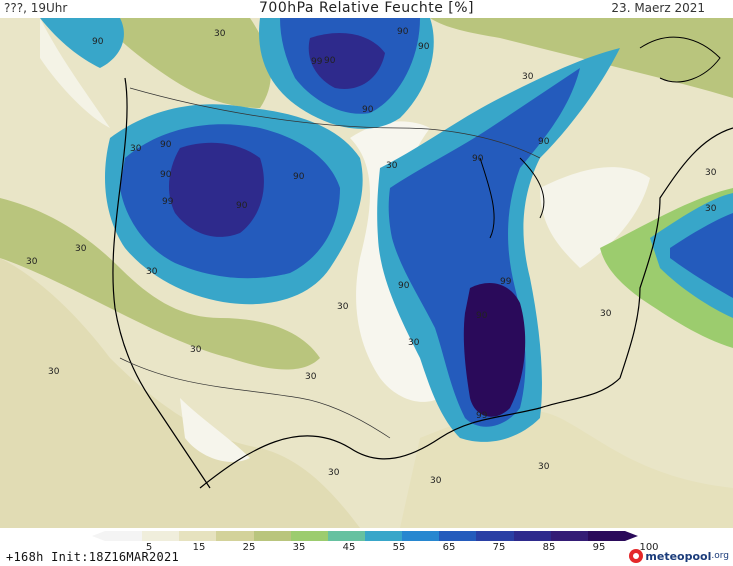 The width and height of the screenshot is (733, 566). I want to click on colorbar-tick-label: 5, so click(149, 547).